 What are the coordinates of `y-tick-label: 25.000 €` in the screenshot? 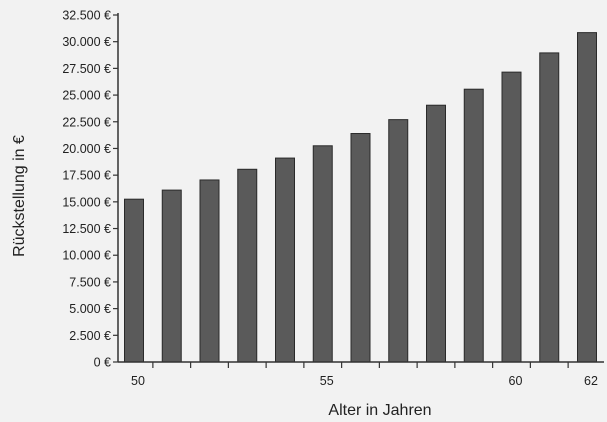 It's located at (86, 96).